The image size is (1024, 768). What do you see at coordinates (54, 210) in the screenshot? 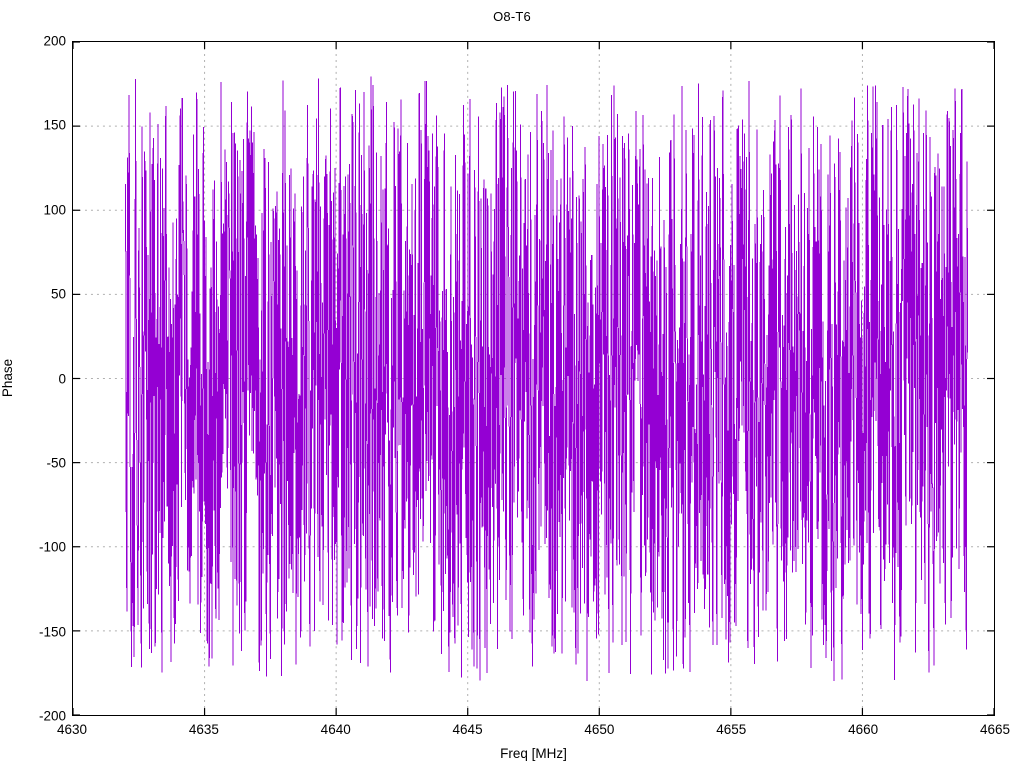
I see `y-tick-label: 100` at bounding box center [54, 210].